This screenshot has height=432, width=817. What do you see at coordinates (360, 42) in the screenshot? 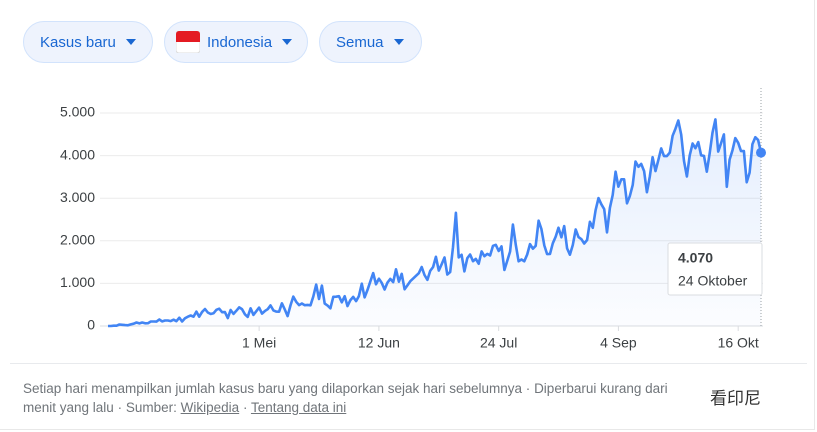
I see `range-label: Semua` at bounding box center [360, 42].